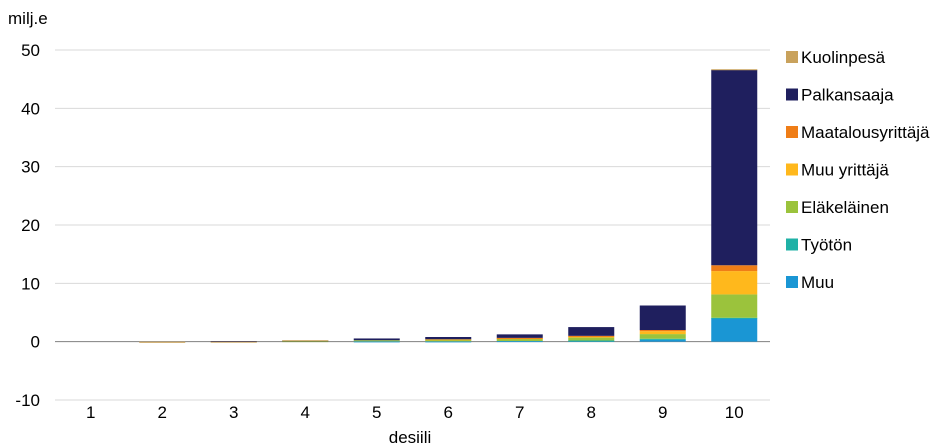  I want to click on x-tick-label: 4, so click(305, 412).